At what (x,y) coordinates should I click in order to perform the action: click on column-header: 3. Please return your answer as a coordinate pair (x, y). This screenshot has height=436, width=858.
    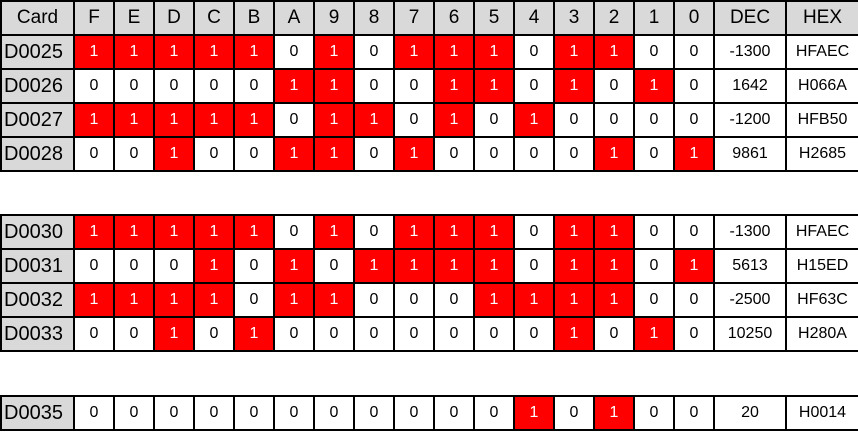
    Looking at the image, I should click on (574, 18).